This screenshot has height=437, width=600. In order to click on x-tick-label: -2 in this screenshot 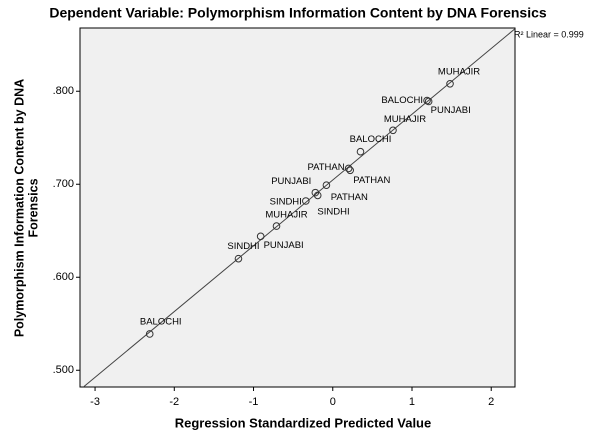, I will do `click(174, 402)`.